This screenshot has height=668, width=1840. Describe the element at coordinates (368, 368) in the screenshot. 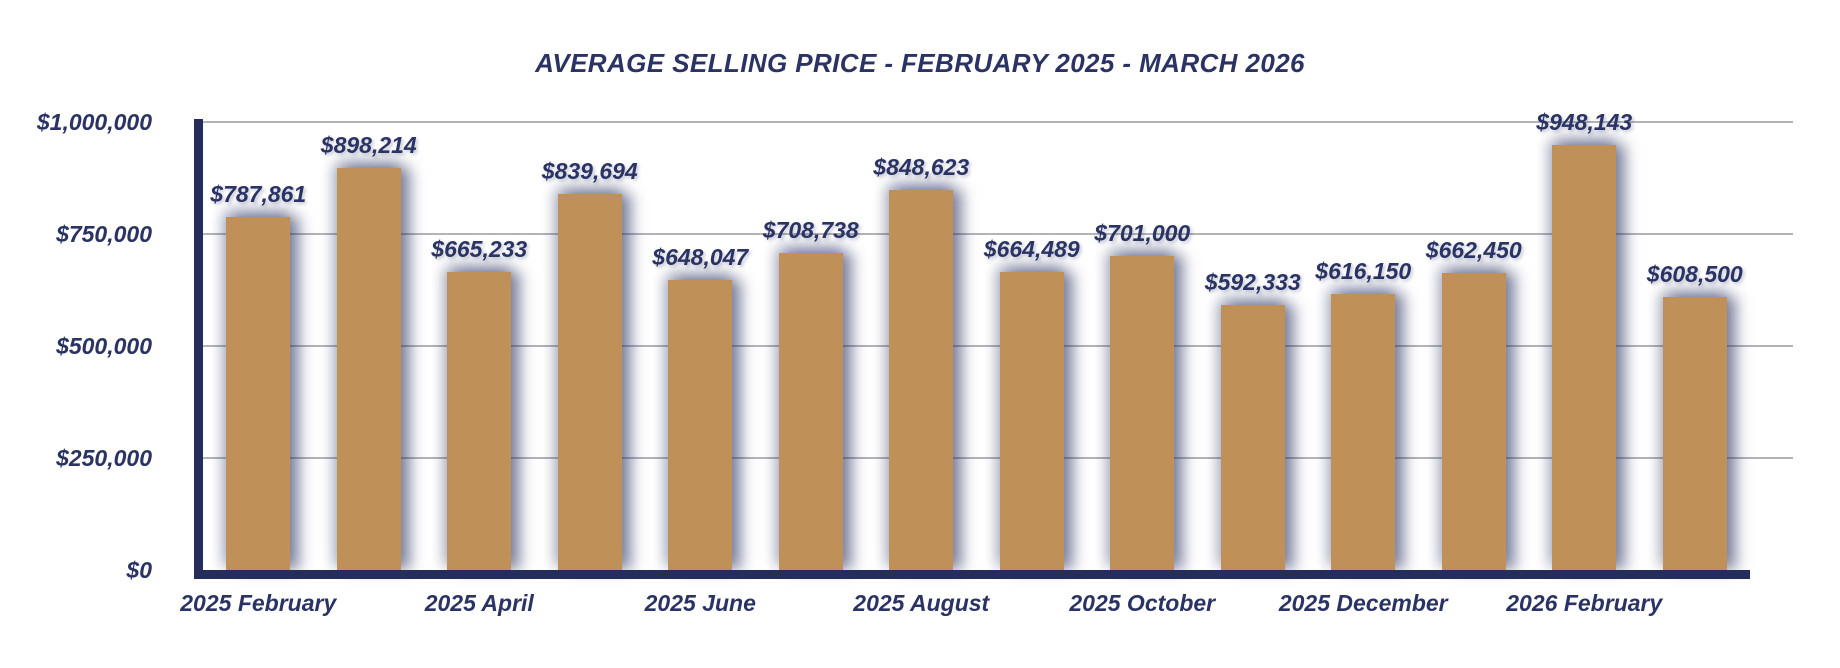

I see `bar-2025-march` at that location.